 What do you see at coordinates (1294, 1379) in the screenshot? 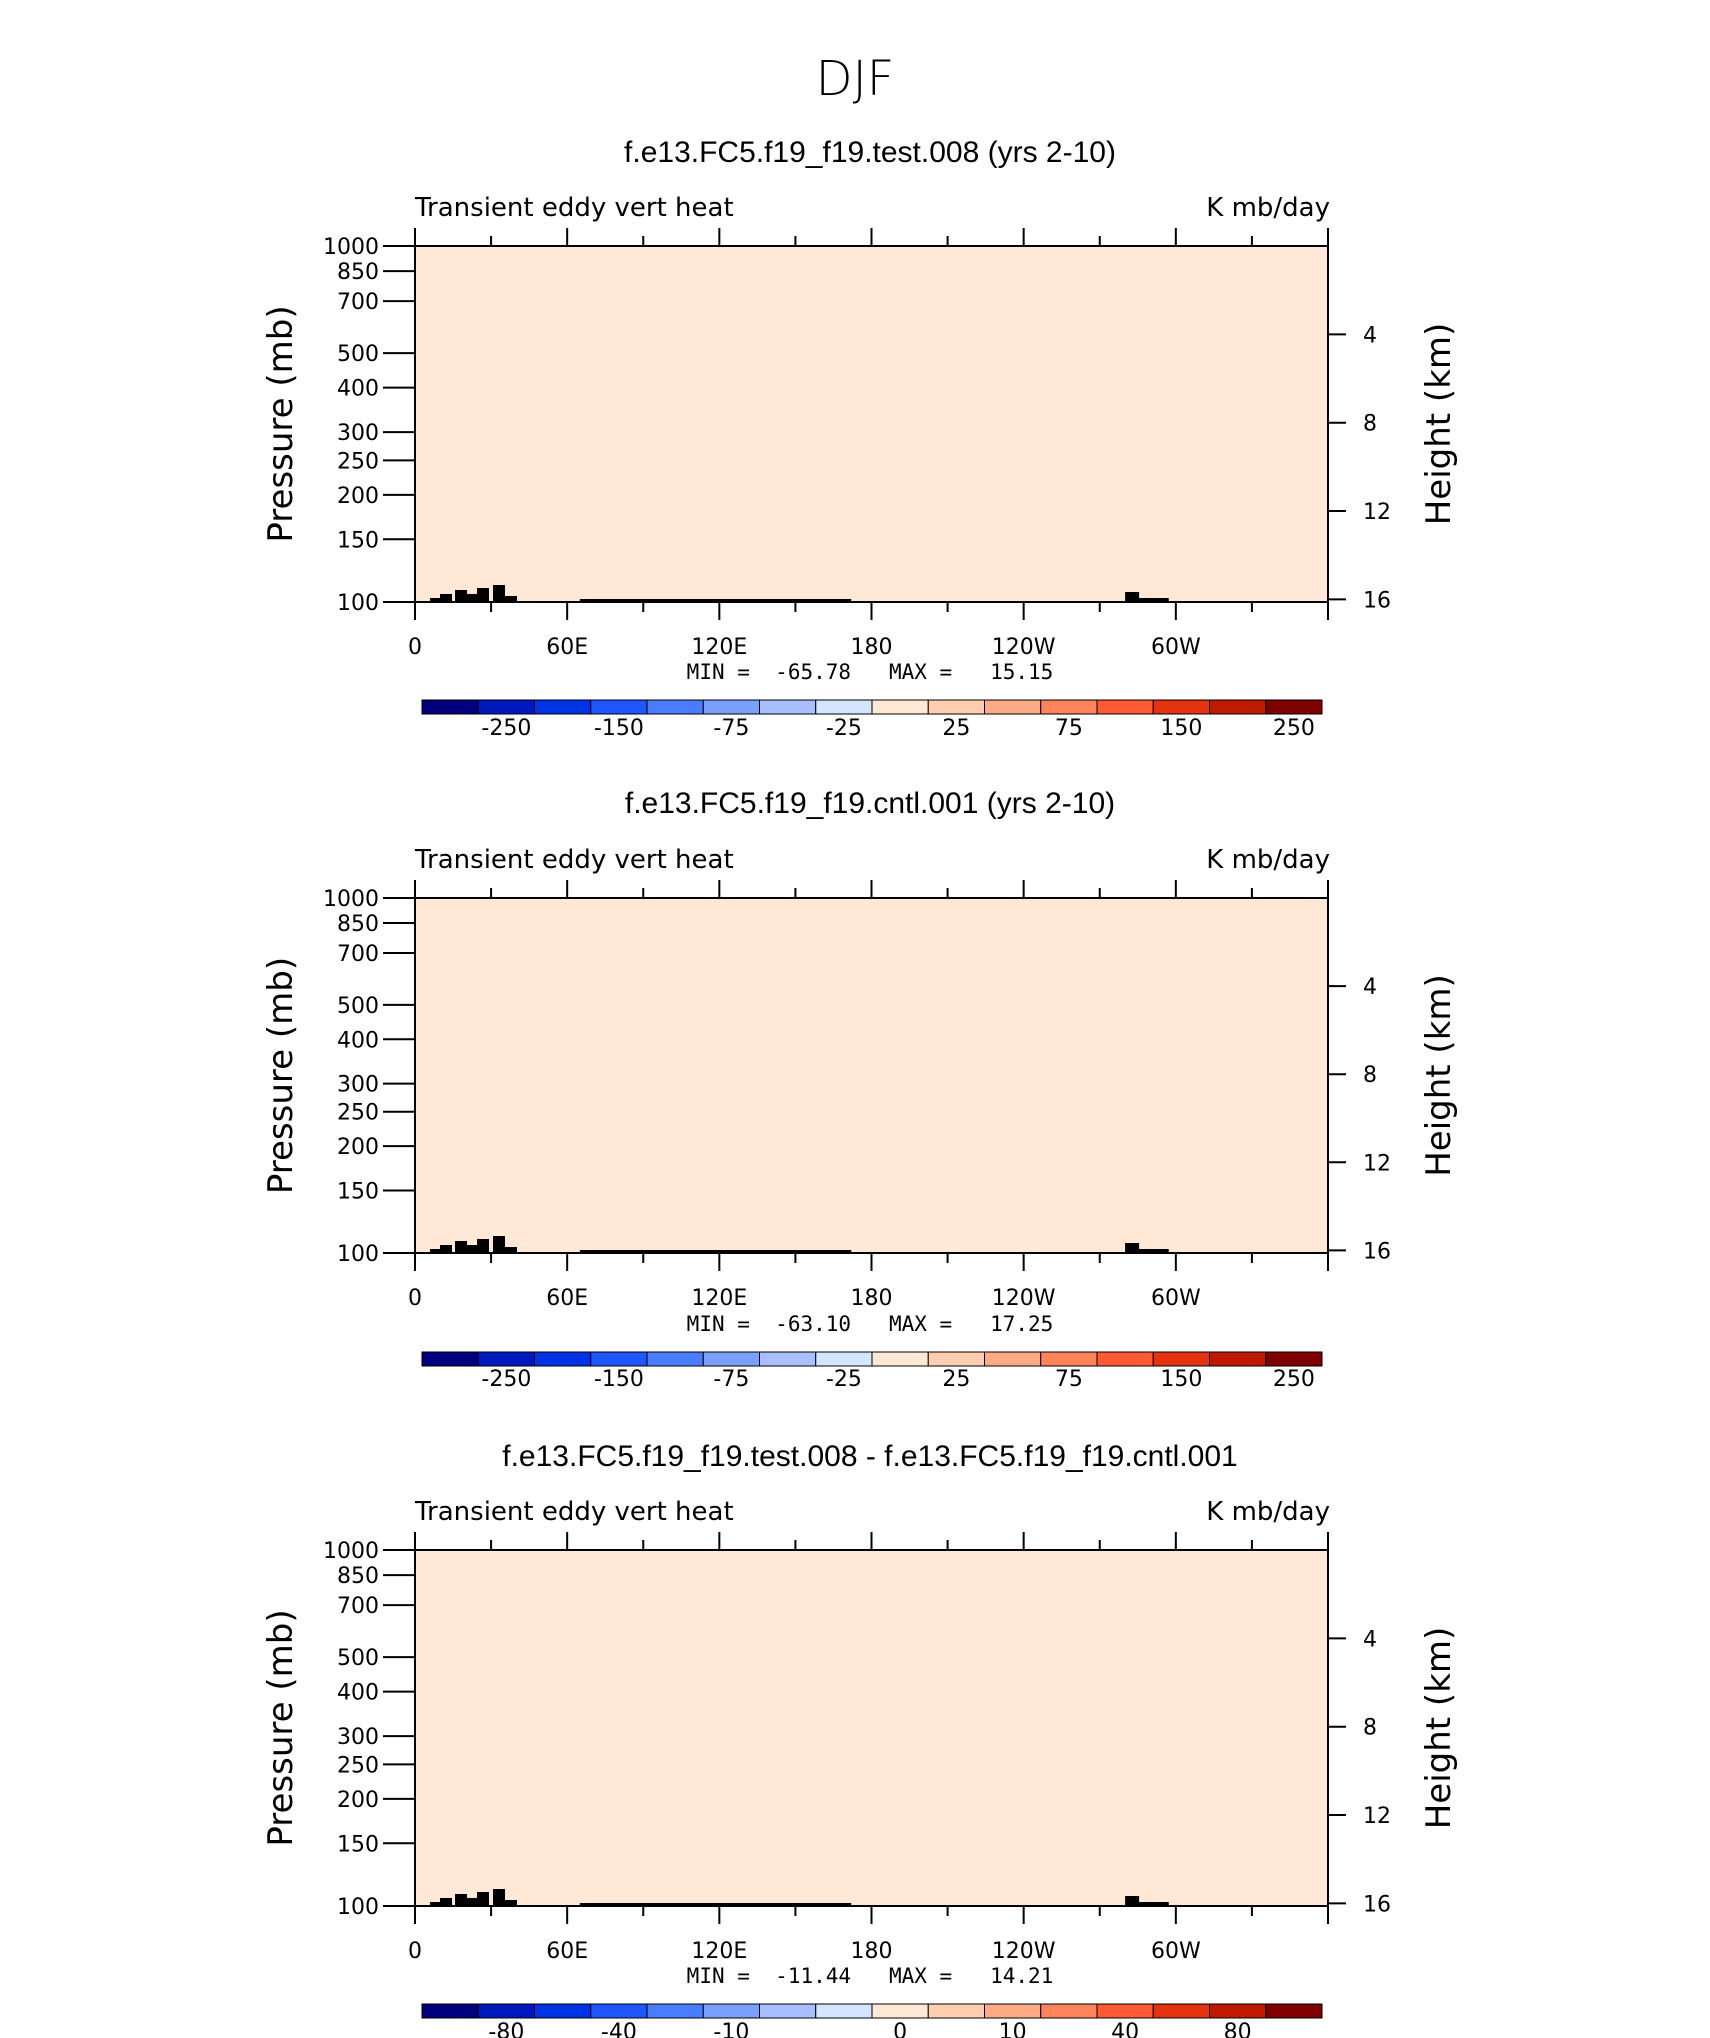
I see `colorbar-label: 250` at bounding box center [1294, 1379].